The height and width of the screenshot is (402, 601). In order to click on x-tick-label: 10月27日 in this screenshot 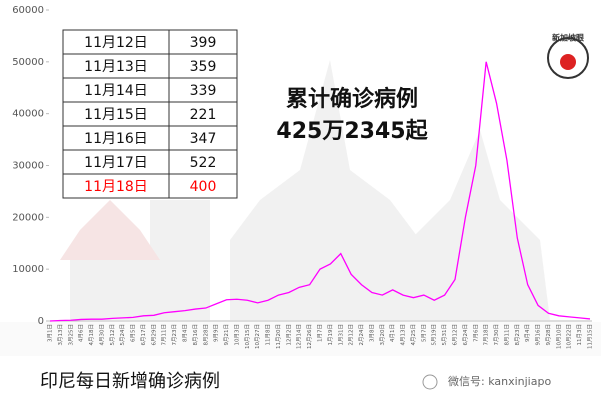, I will do `click(257, 336)`.